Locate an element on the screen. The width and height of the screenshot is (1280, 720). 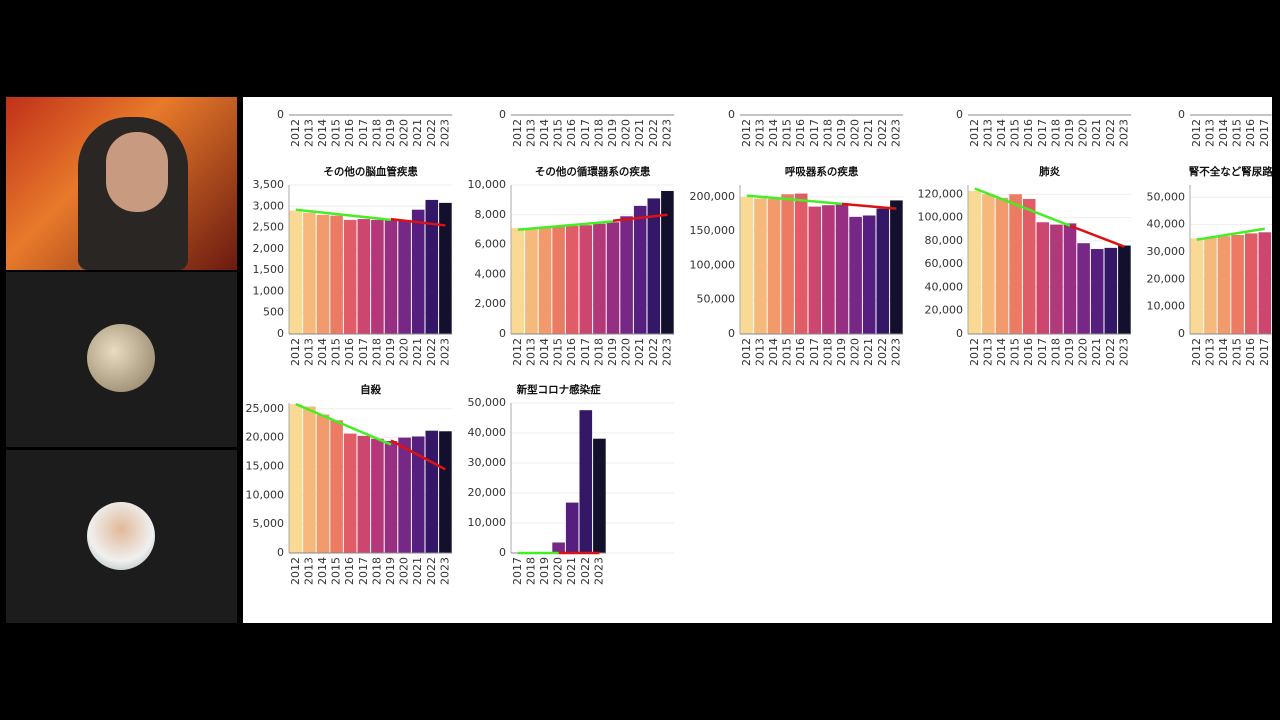
chart-title: その他の循環器系の疾患 is located at coordinates (593, 171).